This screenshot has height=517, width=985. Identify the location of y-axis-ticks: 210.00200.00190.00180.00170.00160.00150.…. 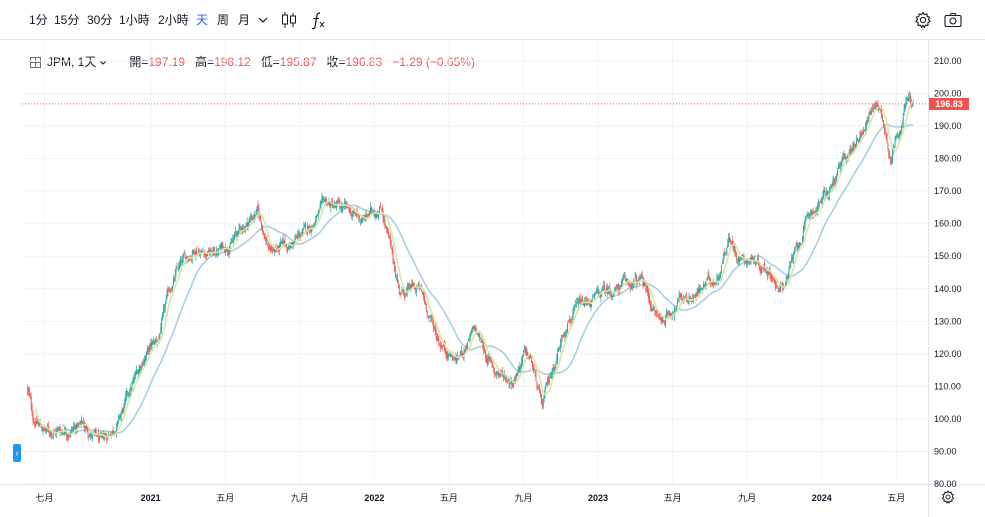
(948, 272).